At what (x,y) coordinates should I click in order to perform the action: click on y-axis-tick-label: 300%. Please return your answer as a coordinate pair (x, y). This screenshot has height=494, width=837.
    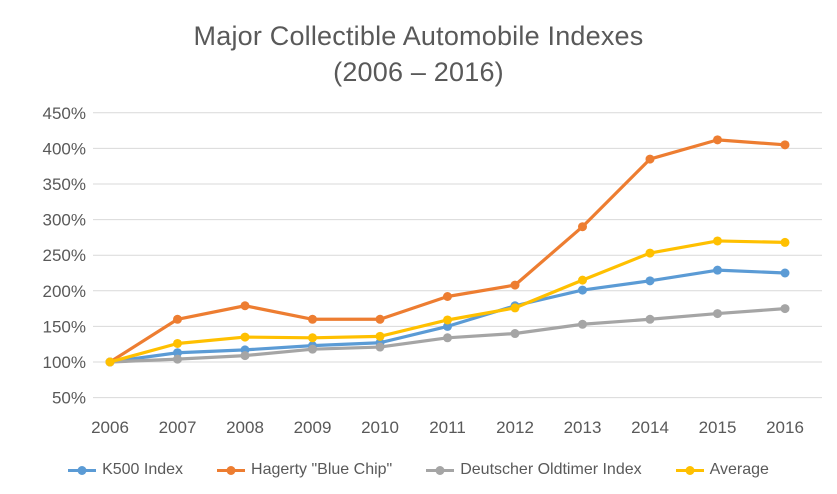
    Looking at the image, I should click on (64, 220).